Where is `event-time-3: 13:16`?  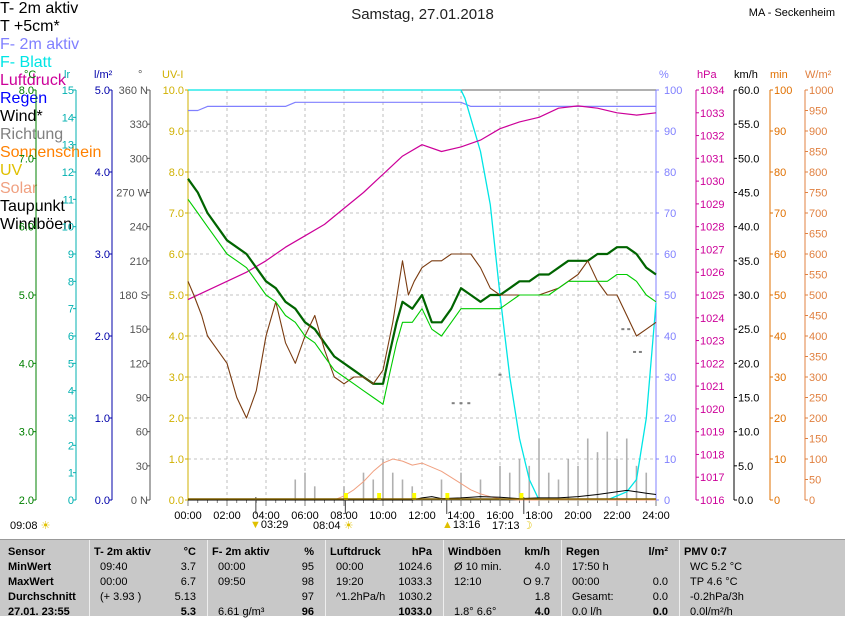 event-time-3: 13:16 is located at coordinates (466, 525).